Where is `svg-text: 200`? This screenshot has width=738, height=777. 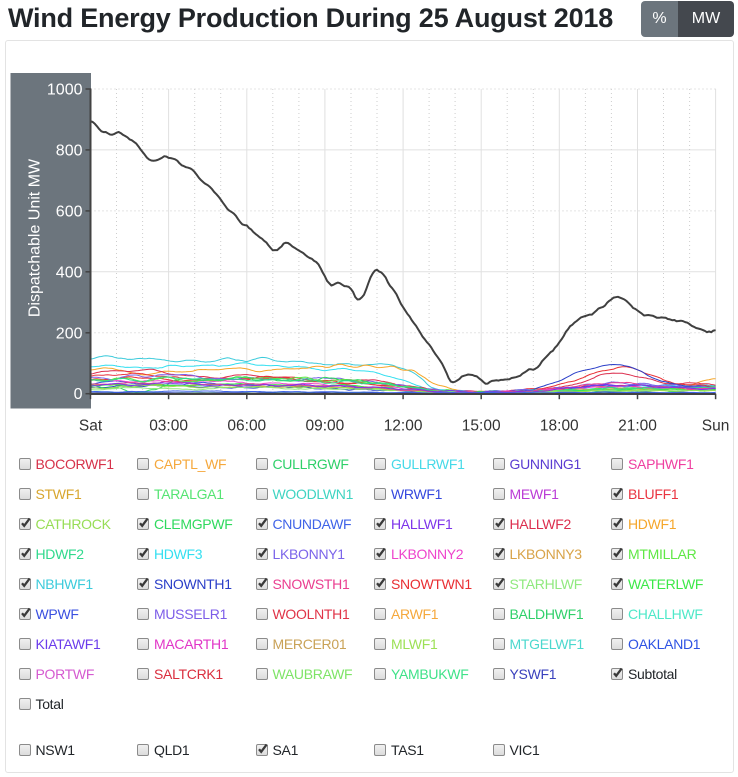
svg-text: 200 is located at coordinates (69, 333).